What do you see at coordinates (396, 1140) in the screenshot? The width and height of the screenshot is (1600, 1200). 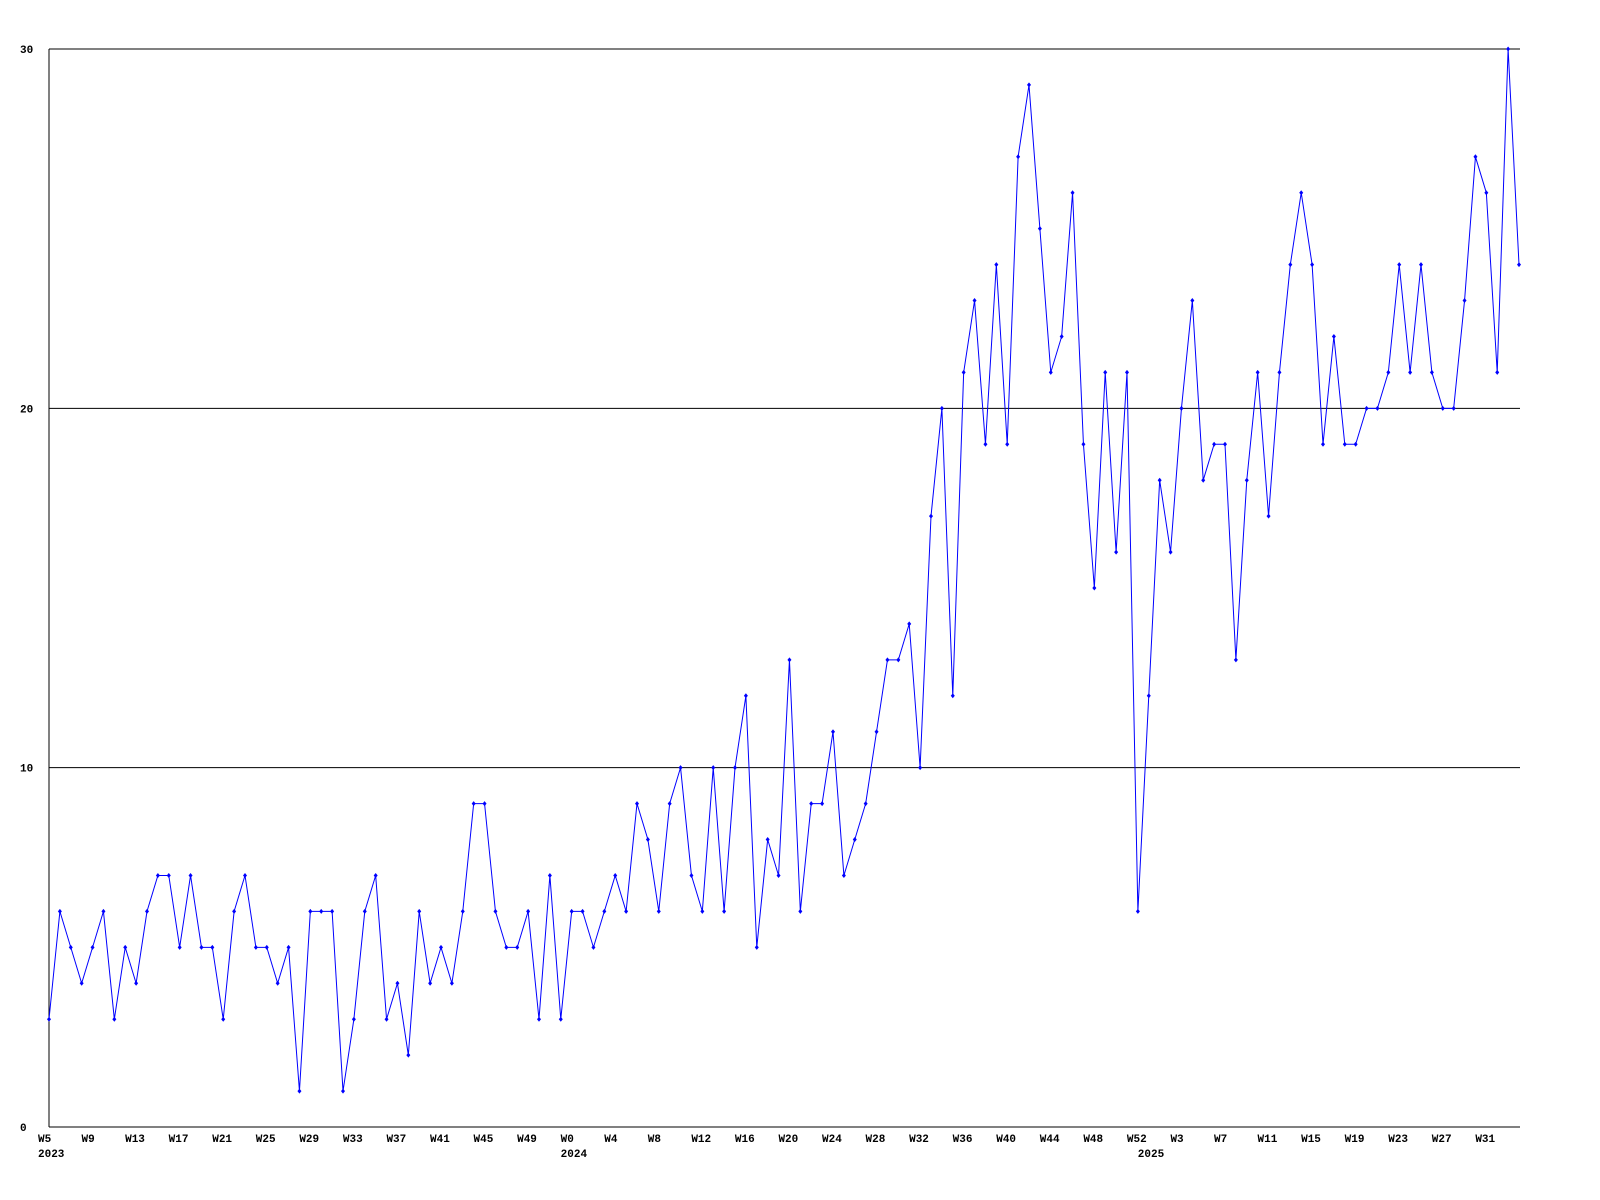 I see `x-tick-label: W37` at bounding box center [396, 1140].